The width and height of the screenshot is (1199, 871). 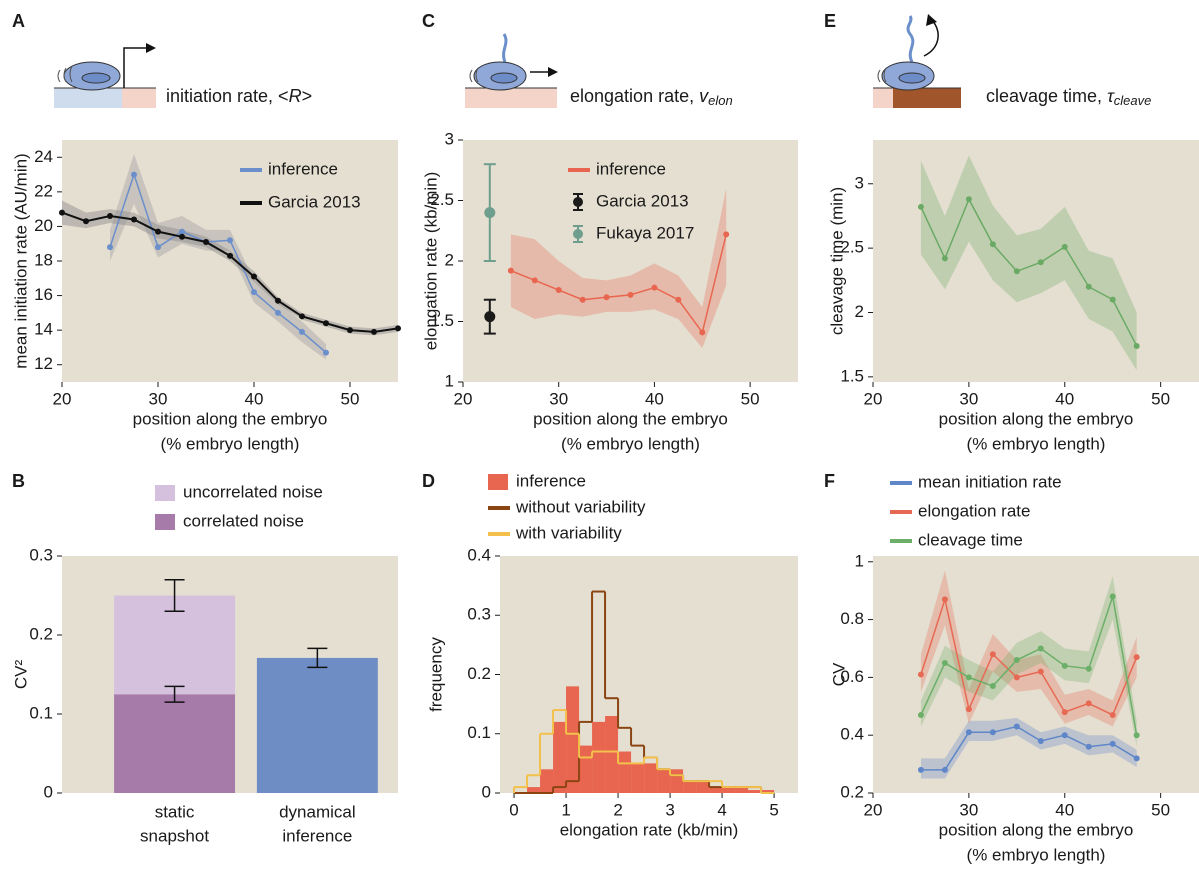 I want to click on panel-letter: D, so click(x=428, y=481).